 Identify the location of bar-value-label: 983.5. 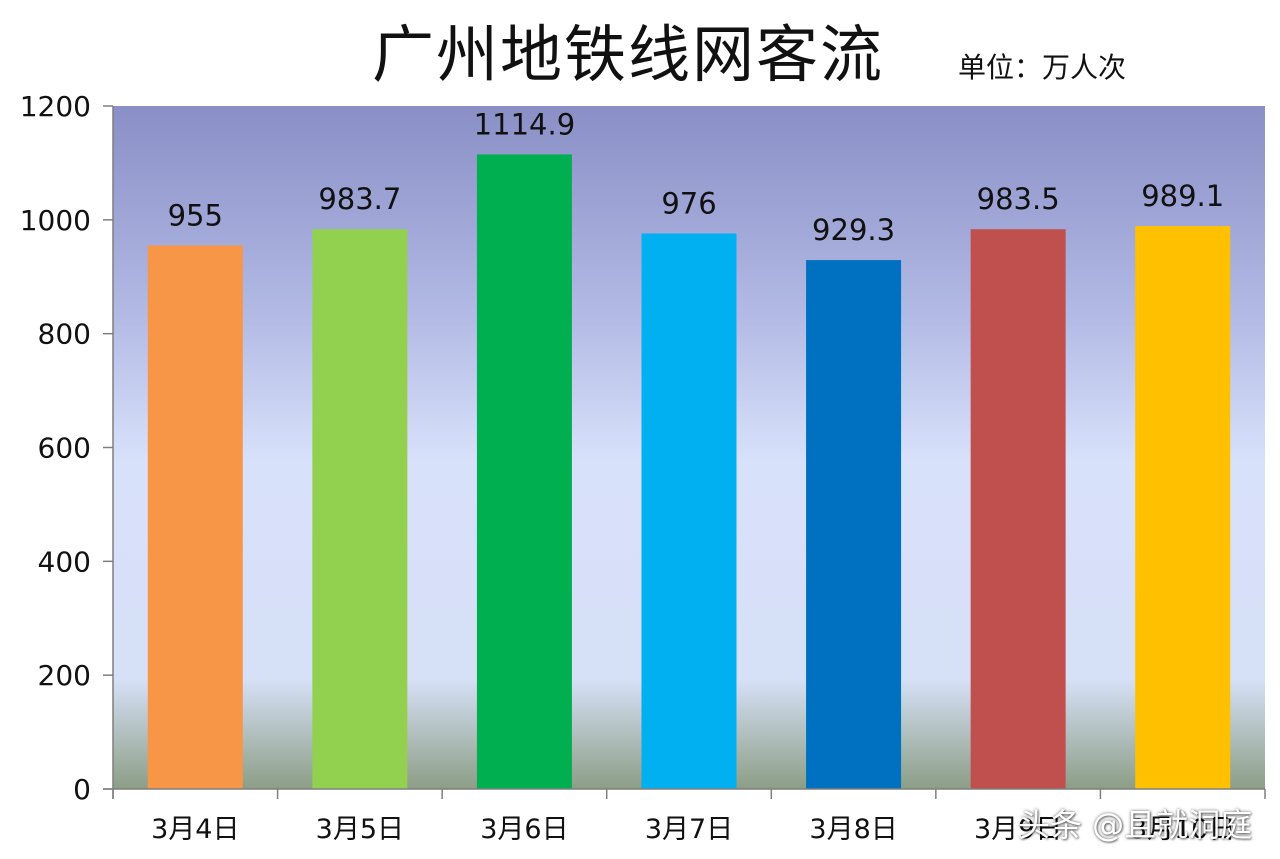
(1018, 199).